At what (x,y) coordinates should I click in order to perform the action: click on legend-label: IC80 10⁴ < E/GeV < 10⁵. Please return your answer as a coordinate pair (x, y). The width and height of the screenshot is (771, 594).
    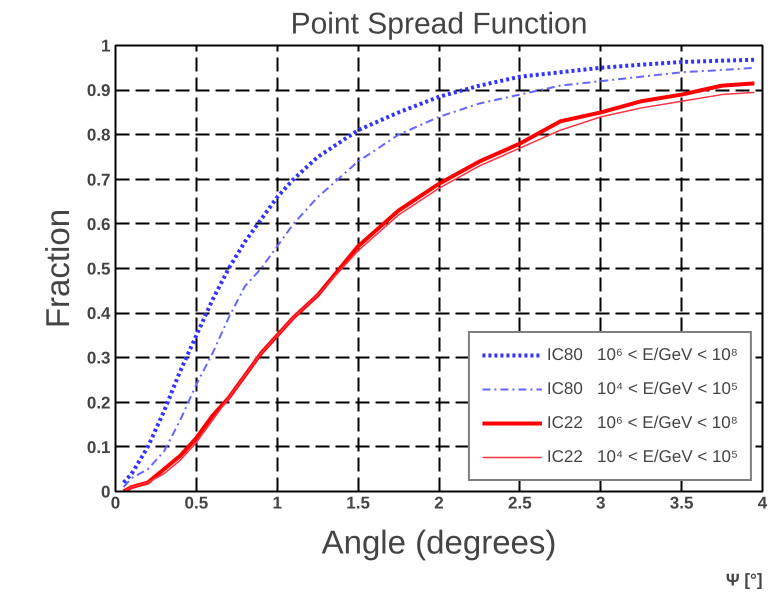
    Looking at the image, I should click on (642, 389).